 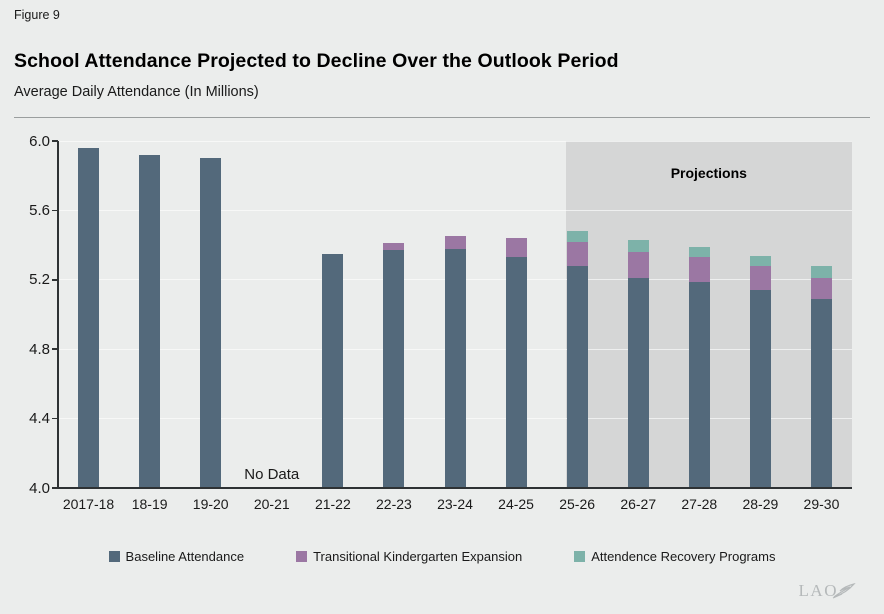 I want to click on x-axis-tick-label: 20-21, so click(x=271, y=504).